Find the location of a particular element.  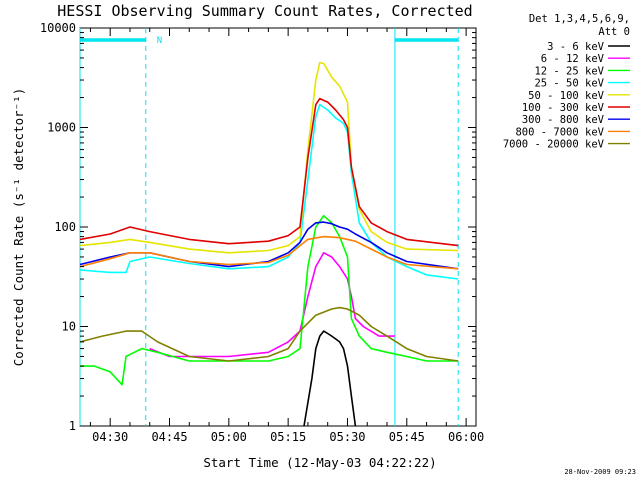

observing-bar-label: N is located at coordinates (159, 41).